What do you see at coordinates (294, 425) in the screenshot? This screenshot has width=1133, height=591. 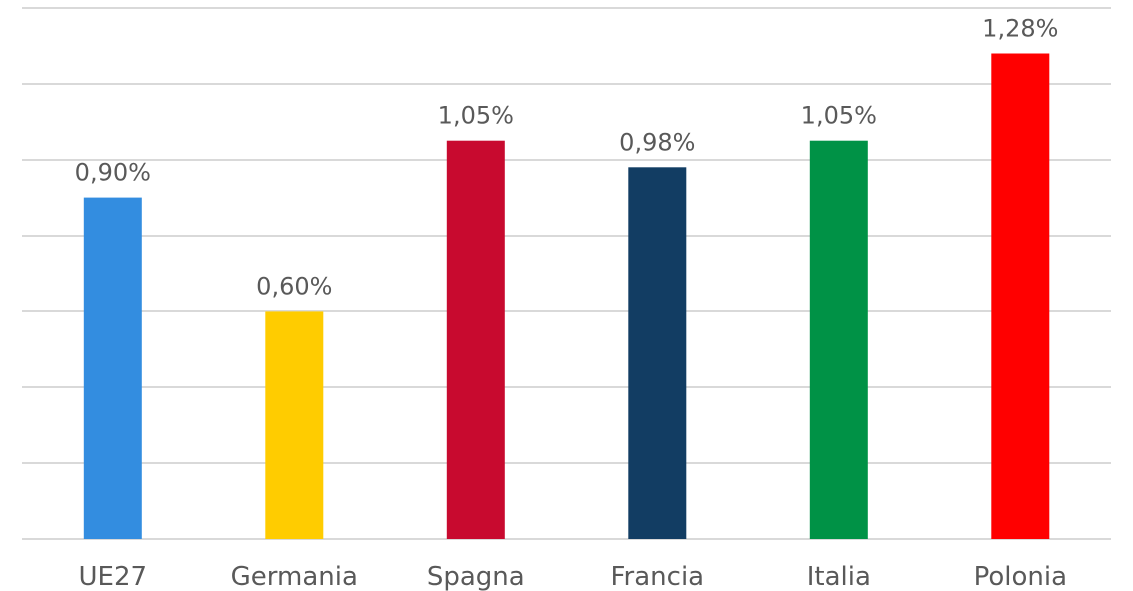 I see `bar-germania` at bounding box center [294, 425].